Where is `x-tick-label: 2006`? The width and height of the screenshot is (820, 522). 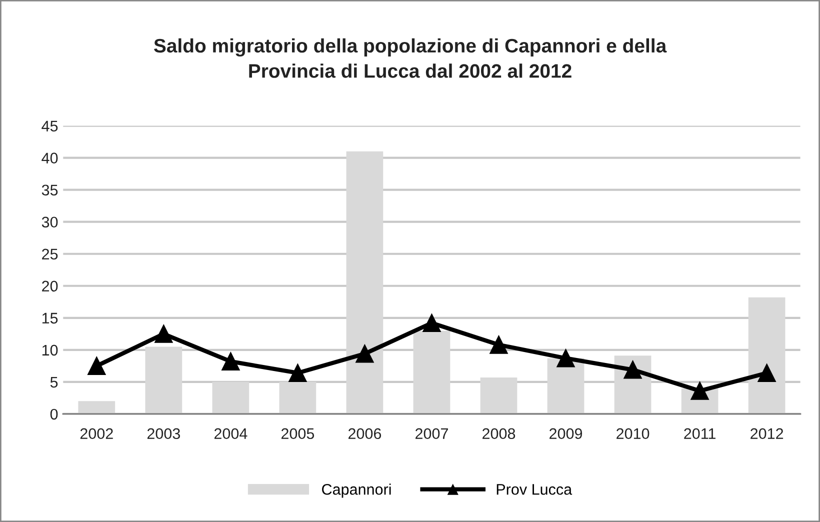
x-tick-label: 2006 is located at coordinates (365, 434).